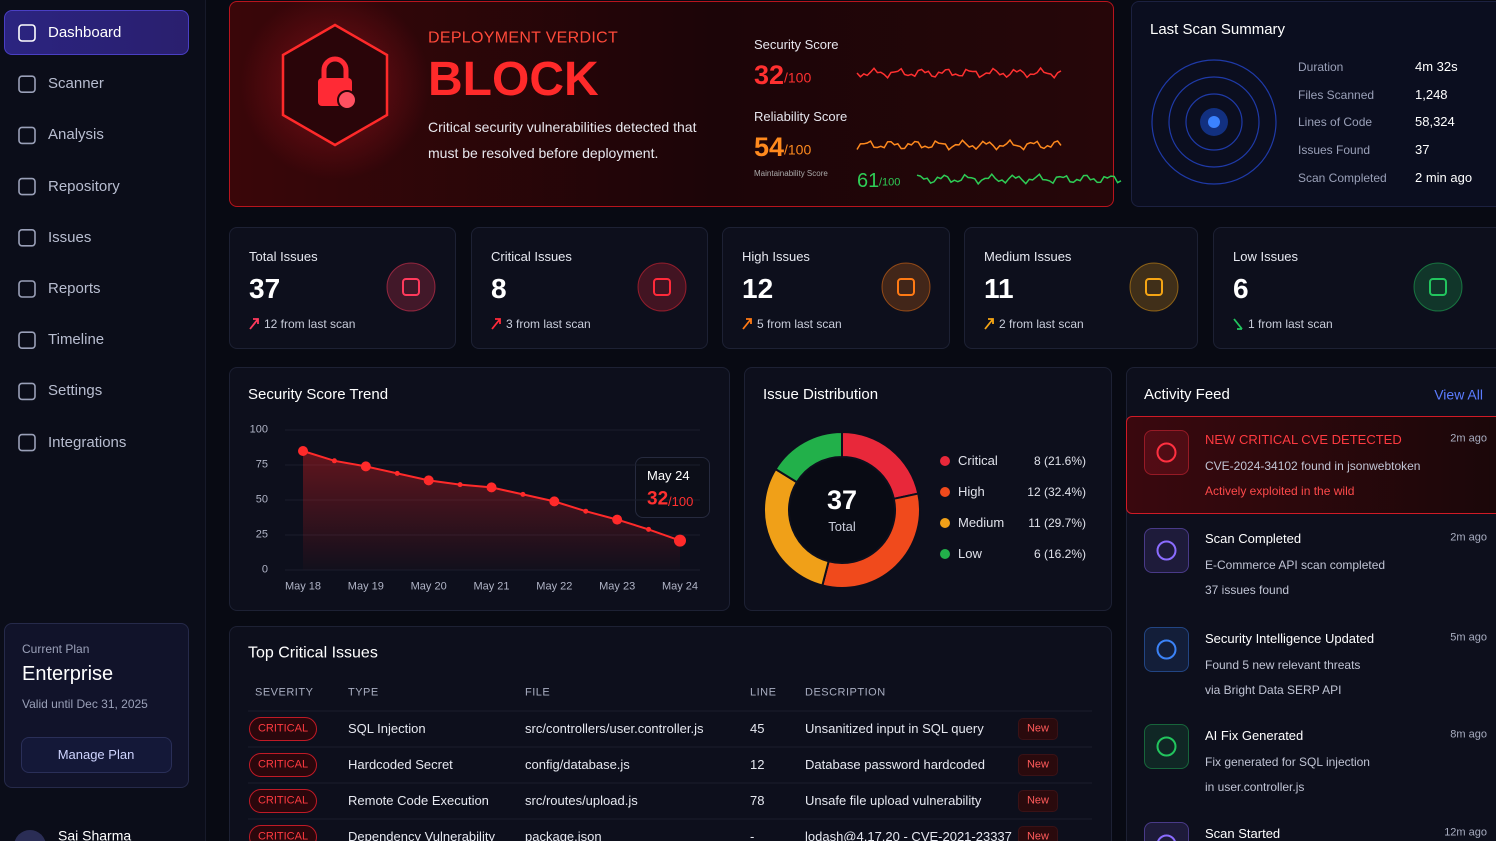  I want to click on tooltip-value: 32, so click(658, 499).